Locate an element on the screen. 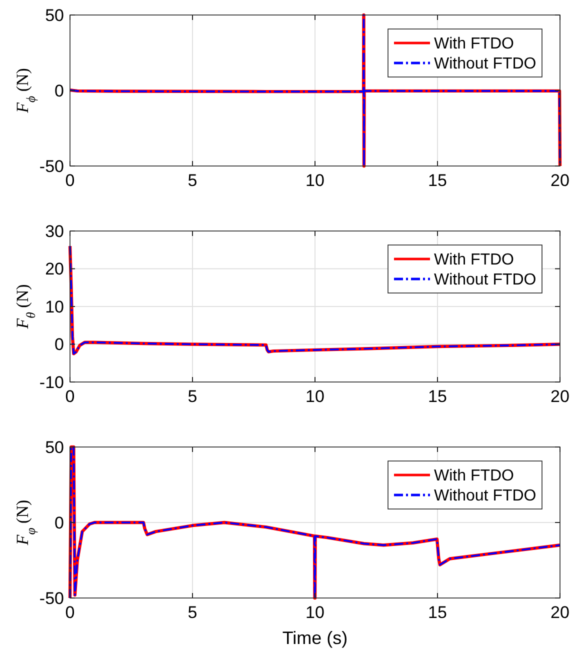 This screenshot has width=570, height=655. x-axis-title: Time (s) is located at coordinates (315, 638).